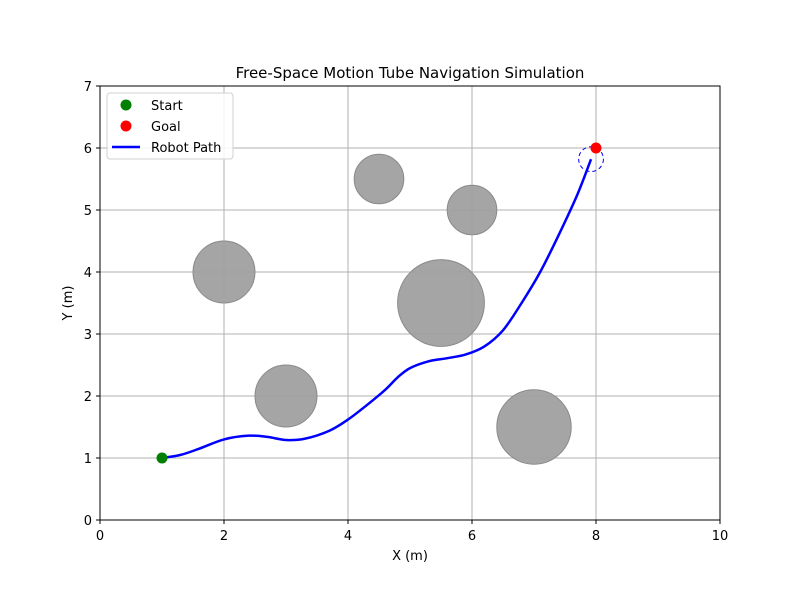 This screenshot has width=800, height=600. What do you see at coordinates (162, 458) in the screenshot?
I see `start-point` at bounding box center [162, 458].